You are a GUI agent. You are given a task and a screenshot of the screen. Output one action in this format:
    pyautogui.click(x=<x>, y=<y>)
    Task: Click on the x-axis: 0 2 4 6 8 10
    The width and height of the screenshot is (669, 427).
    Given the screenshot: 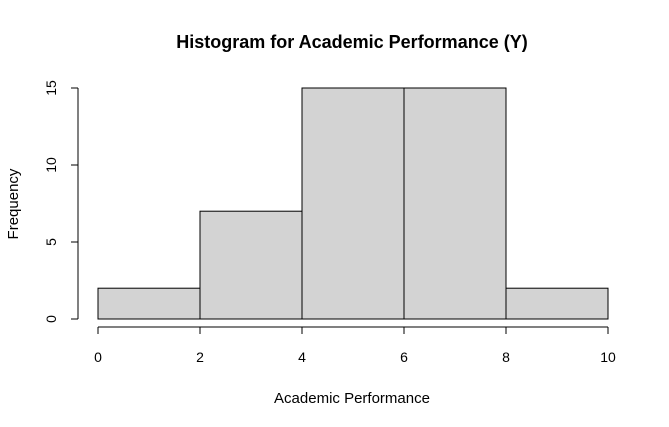 What is the action you would take?
    pyautogui.click(x=355, y=345)
    